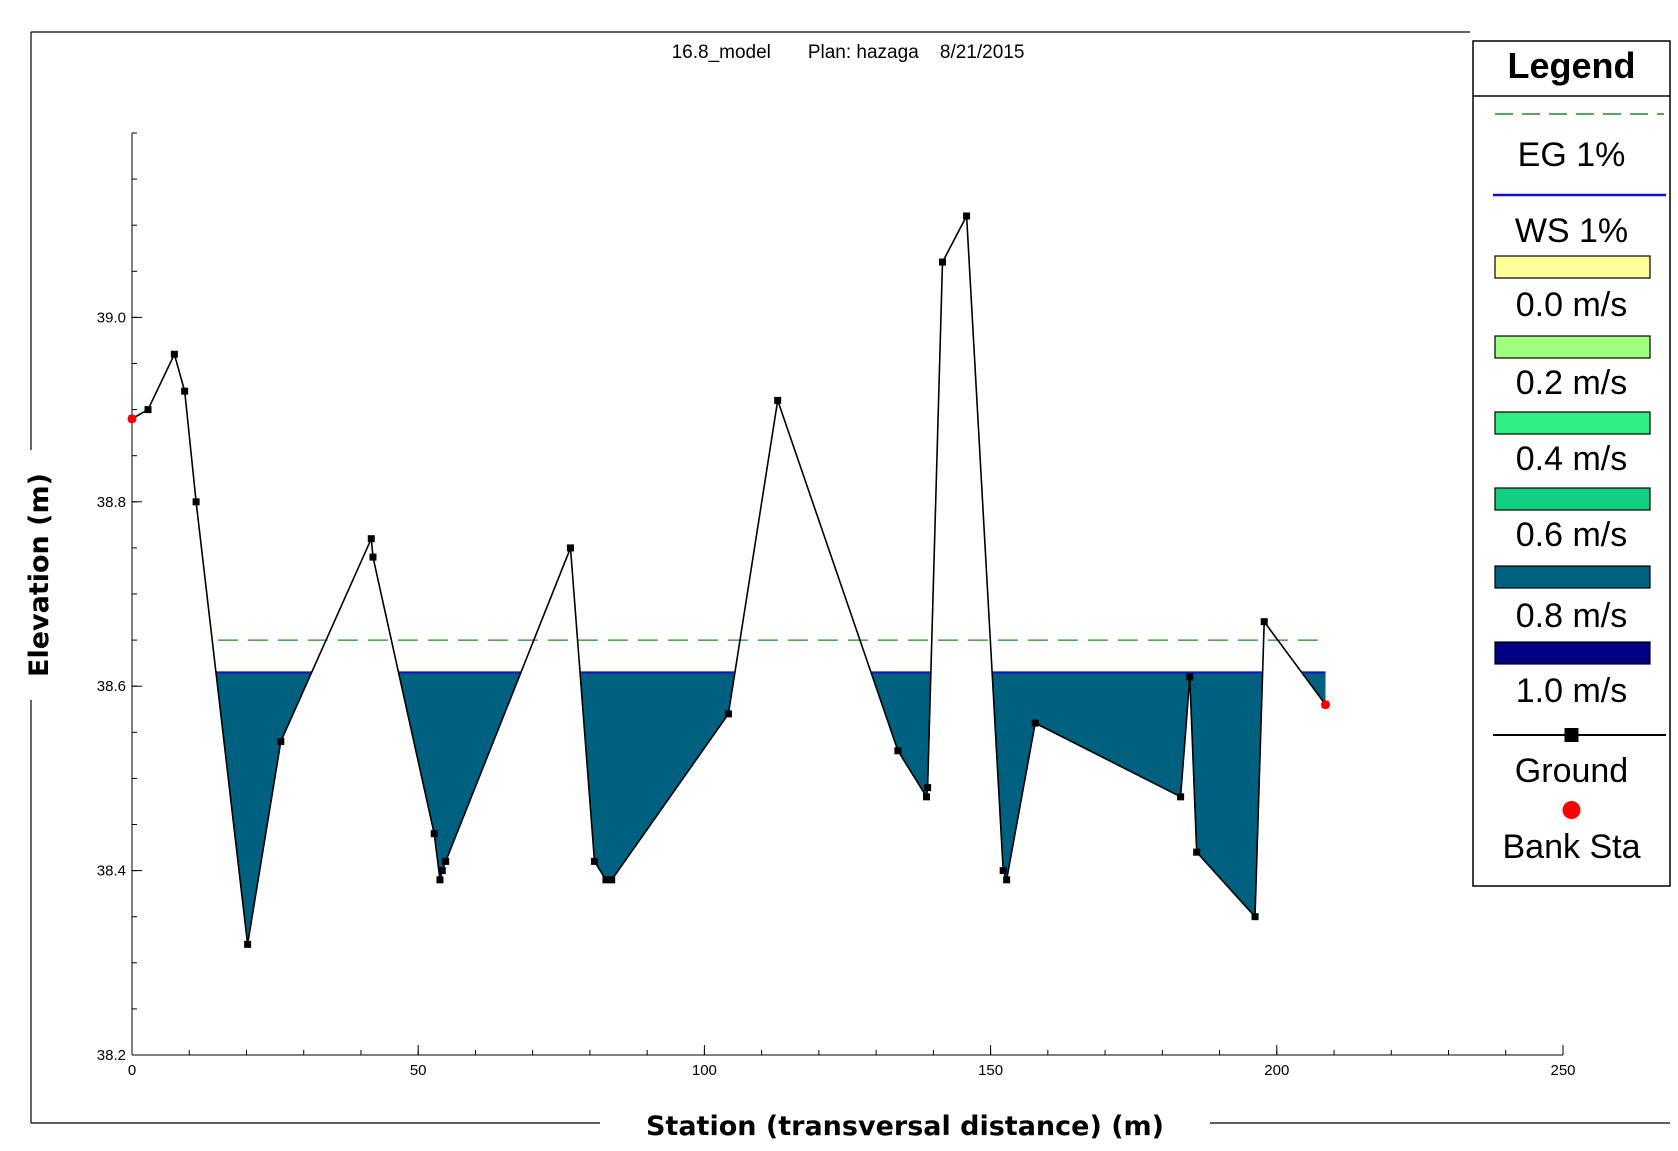 This screenshot has width=1678, height=1151. What do you see at coordinates (1571, 691) in the screenshot?
I see `legend-item-label: 1.0 m/s` at bounding box center [1571, 691].